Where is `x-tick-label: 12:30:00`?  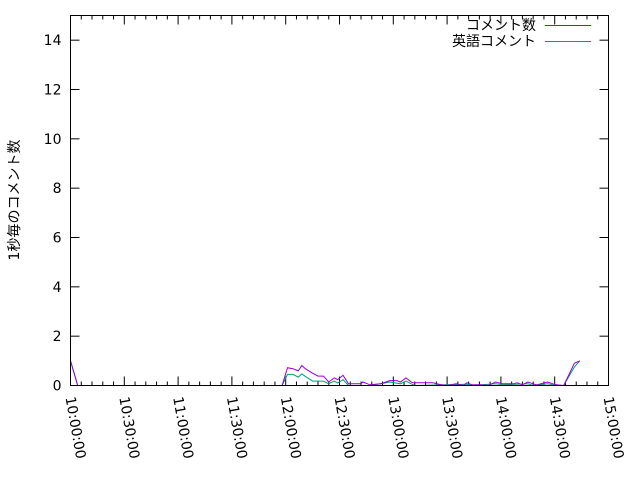
x-tick-label: 12:30:00 is located at coordinates (344, 427).